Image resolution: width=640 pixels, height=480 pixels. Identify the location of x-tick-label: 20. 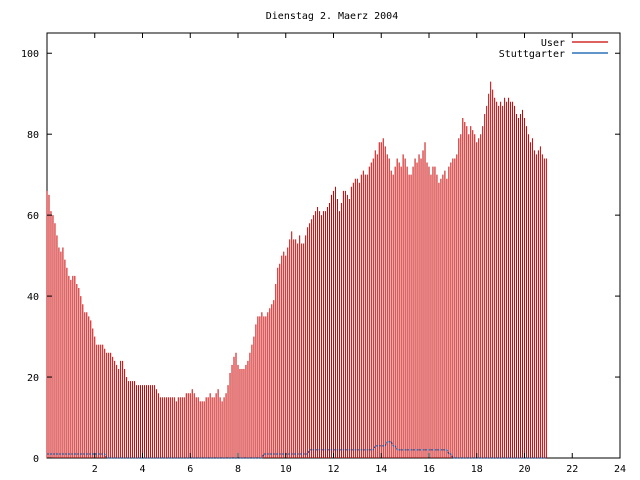
(524, 469).